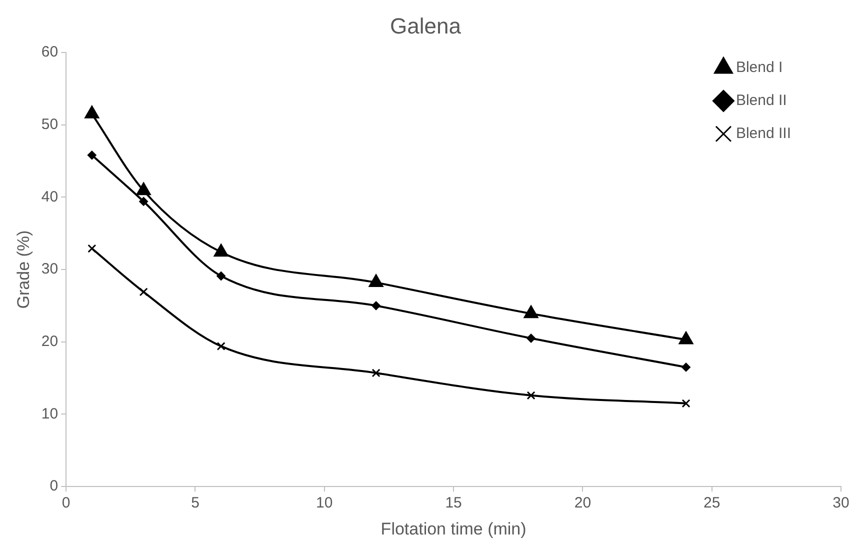  Describe the element at coordinates (49, 413) in the screenshot. I see `y-tick-label: 10` at that location.